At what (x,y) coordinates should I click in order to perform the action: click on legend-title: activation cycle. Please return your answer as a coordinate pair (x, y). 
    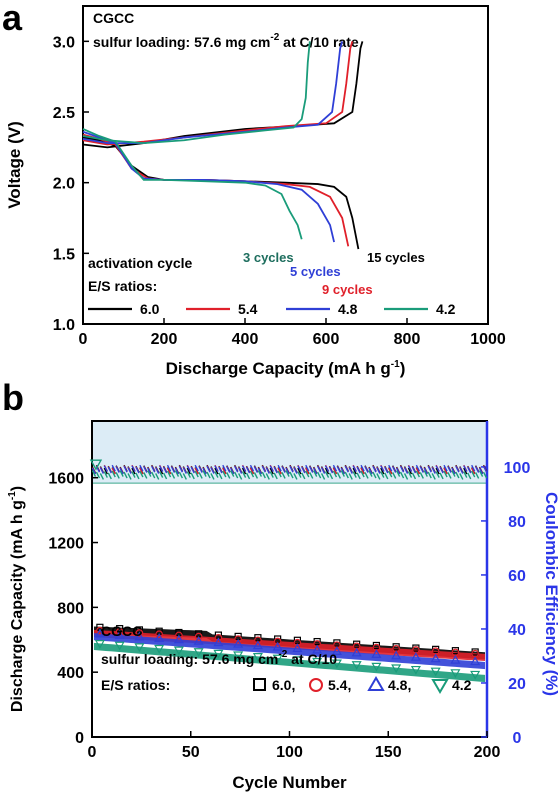
    Looking at the image, I should click on (140, 263).